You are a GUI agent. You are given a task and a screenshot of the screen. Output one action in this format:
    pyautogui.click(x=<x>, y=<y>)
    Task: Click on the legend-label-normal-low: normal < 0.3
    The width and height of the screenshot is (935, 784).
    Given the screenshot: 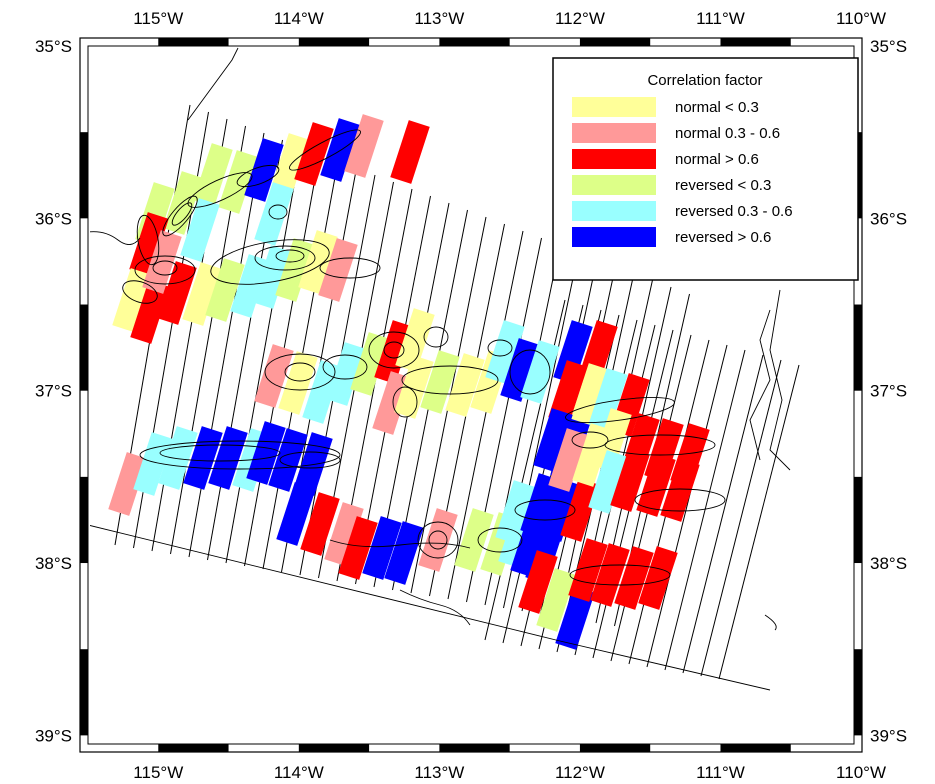 What is the action you would take?
    pyautogui.click(x=717, y=107)
    